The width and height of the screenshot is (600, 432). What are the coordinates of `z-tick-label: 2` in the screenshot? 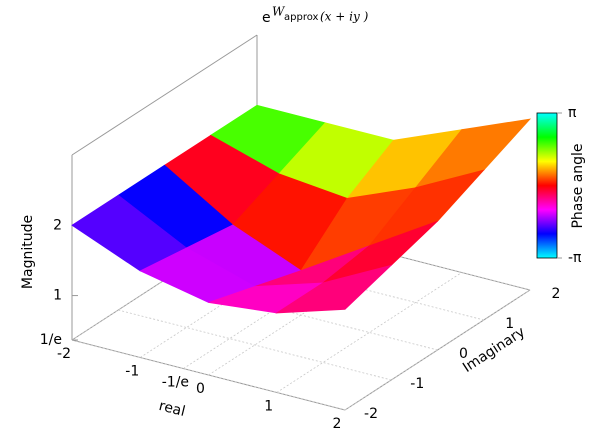 It's located at (57, 225).